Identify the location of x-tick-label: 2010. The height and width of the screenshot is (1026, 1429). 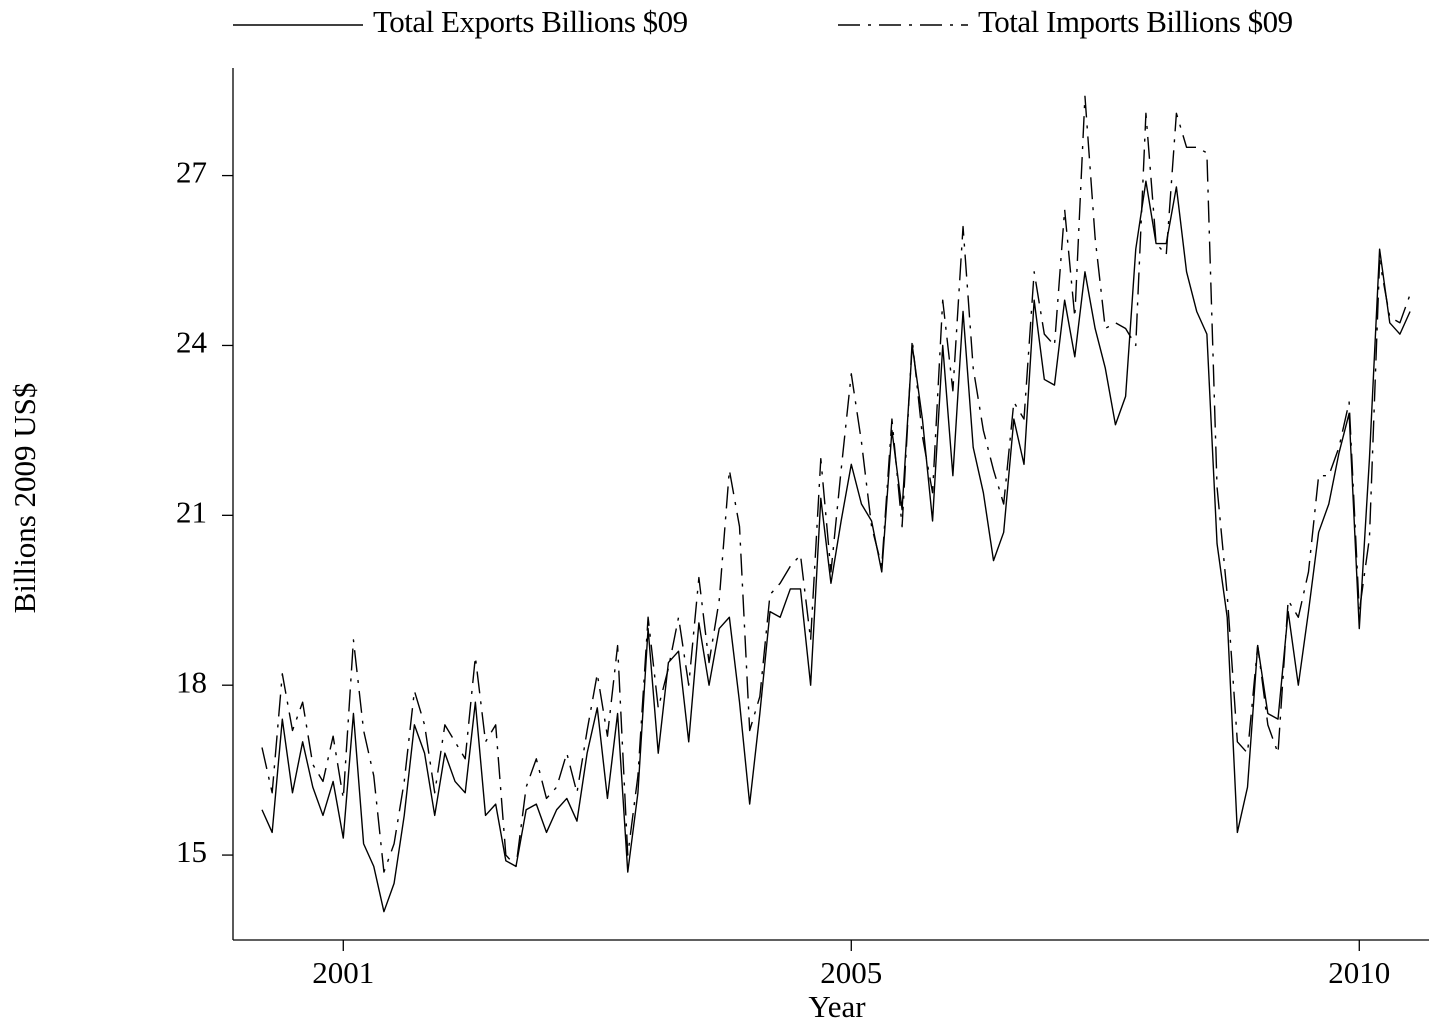
(1359, 972).